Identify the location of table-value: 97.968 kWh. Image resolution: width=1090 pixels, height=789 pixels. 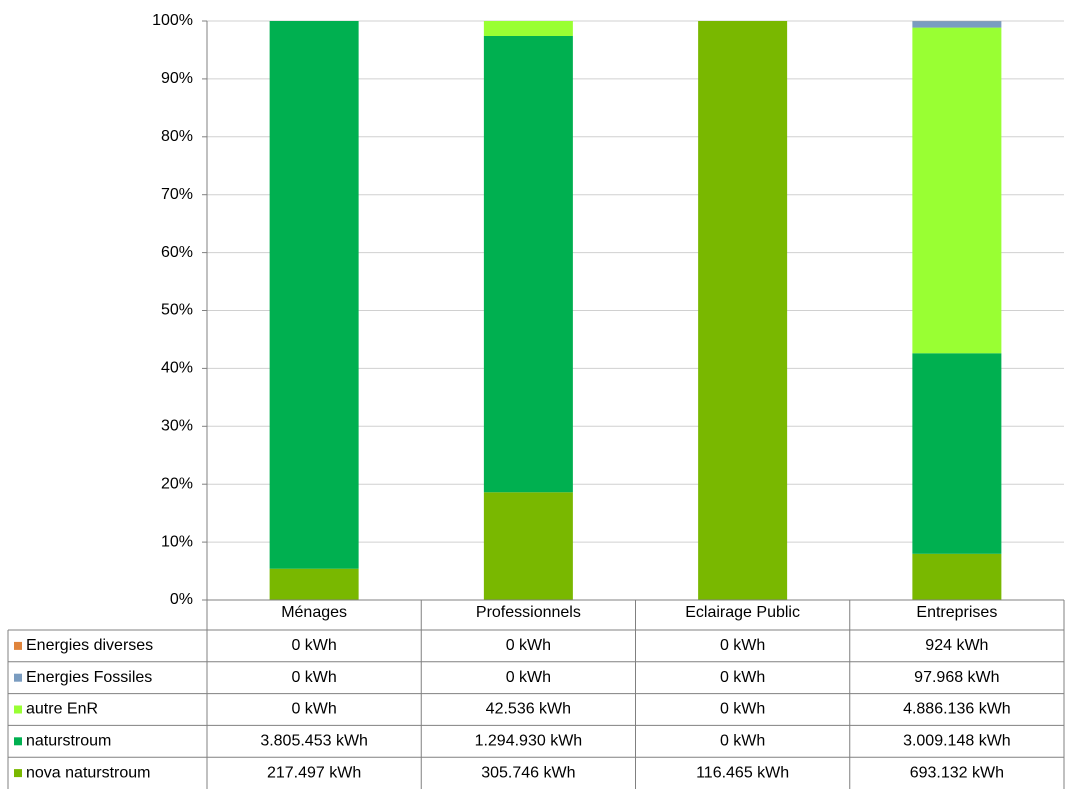
(956, 677).